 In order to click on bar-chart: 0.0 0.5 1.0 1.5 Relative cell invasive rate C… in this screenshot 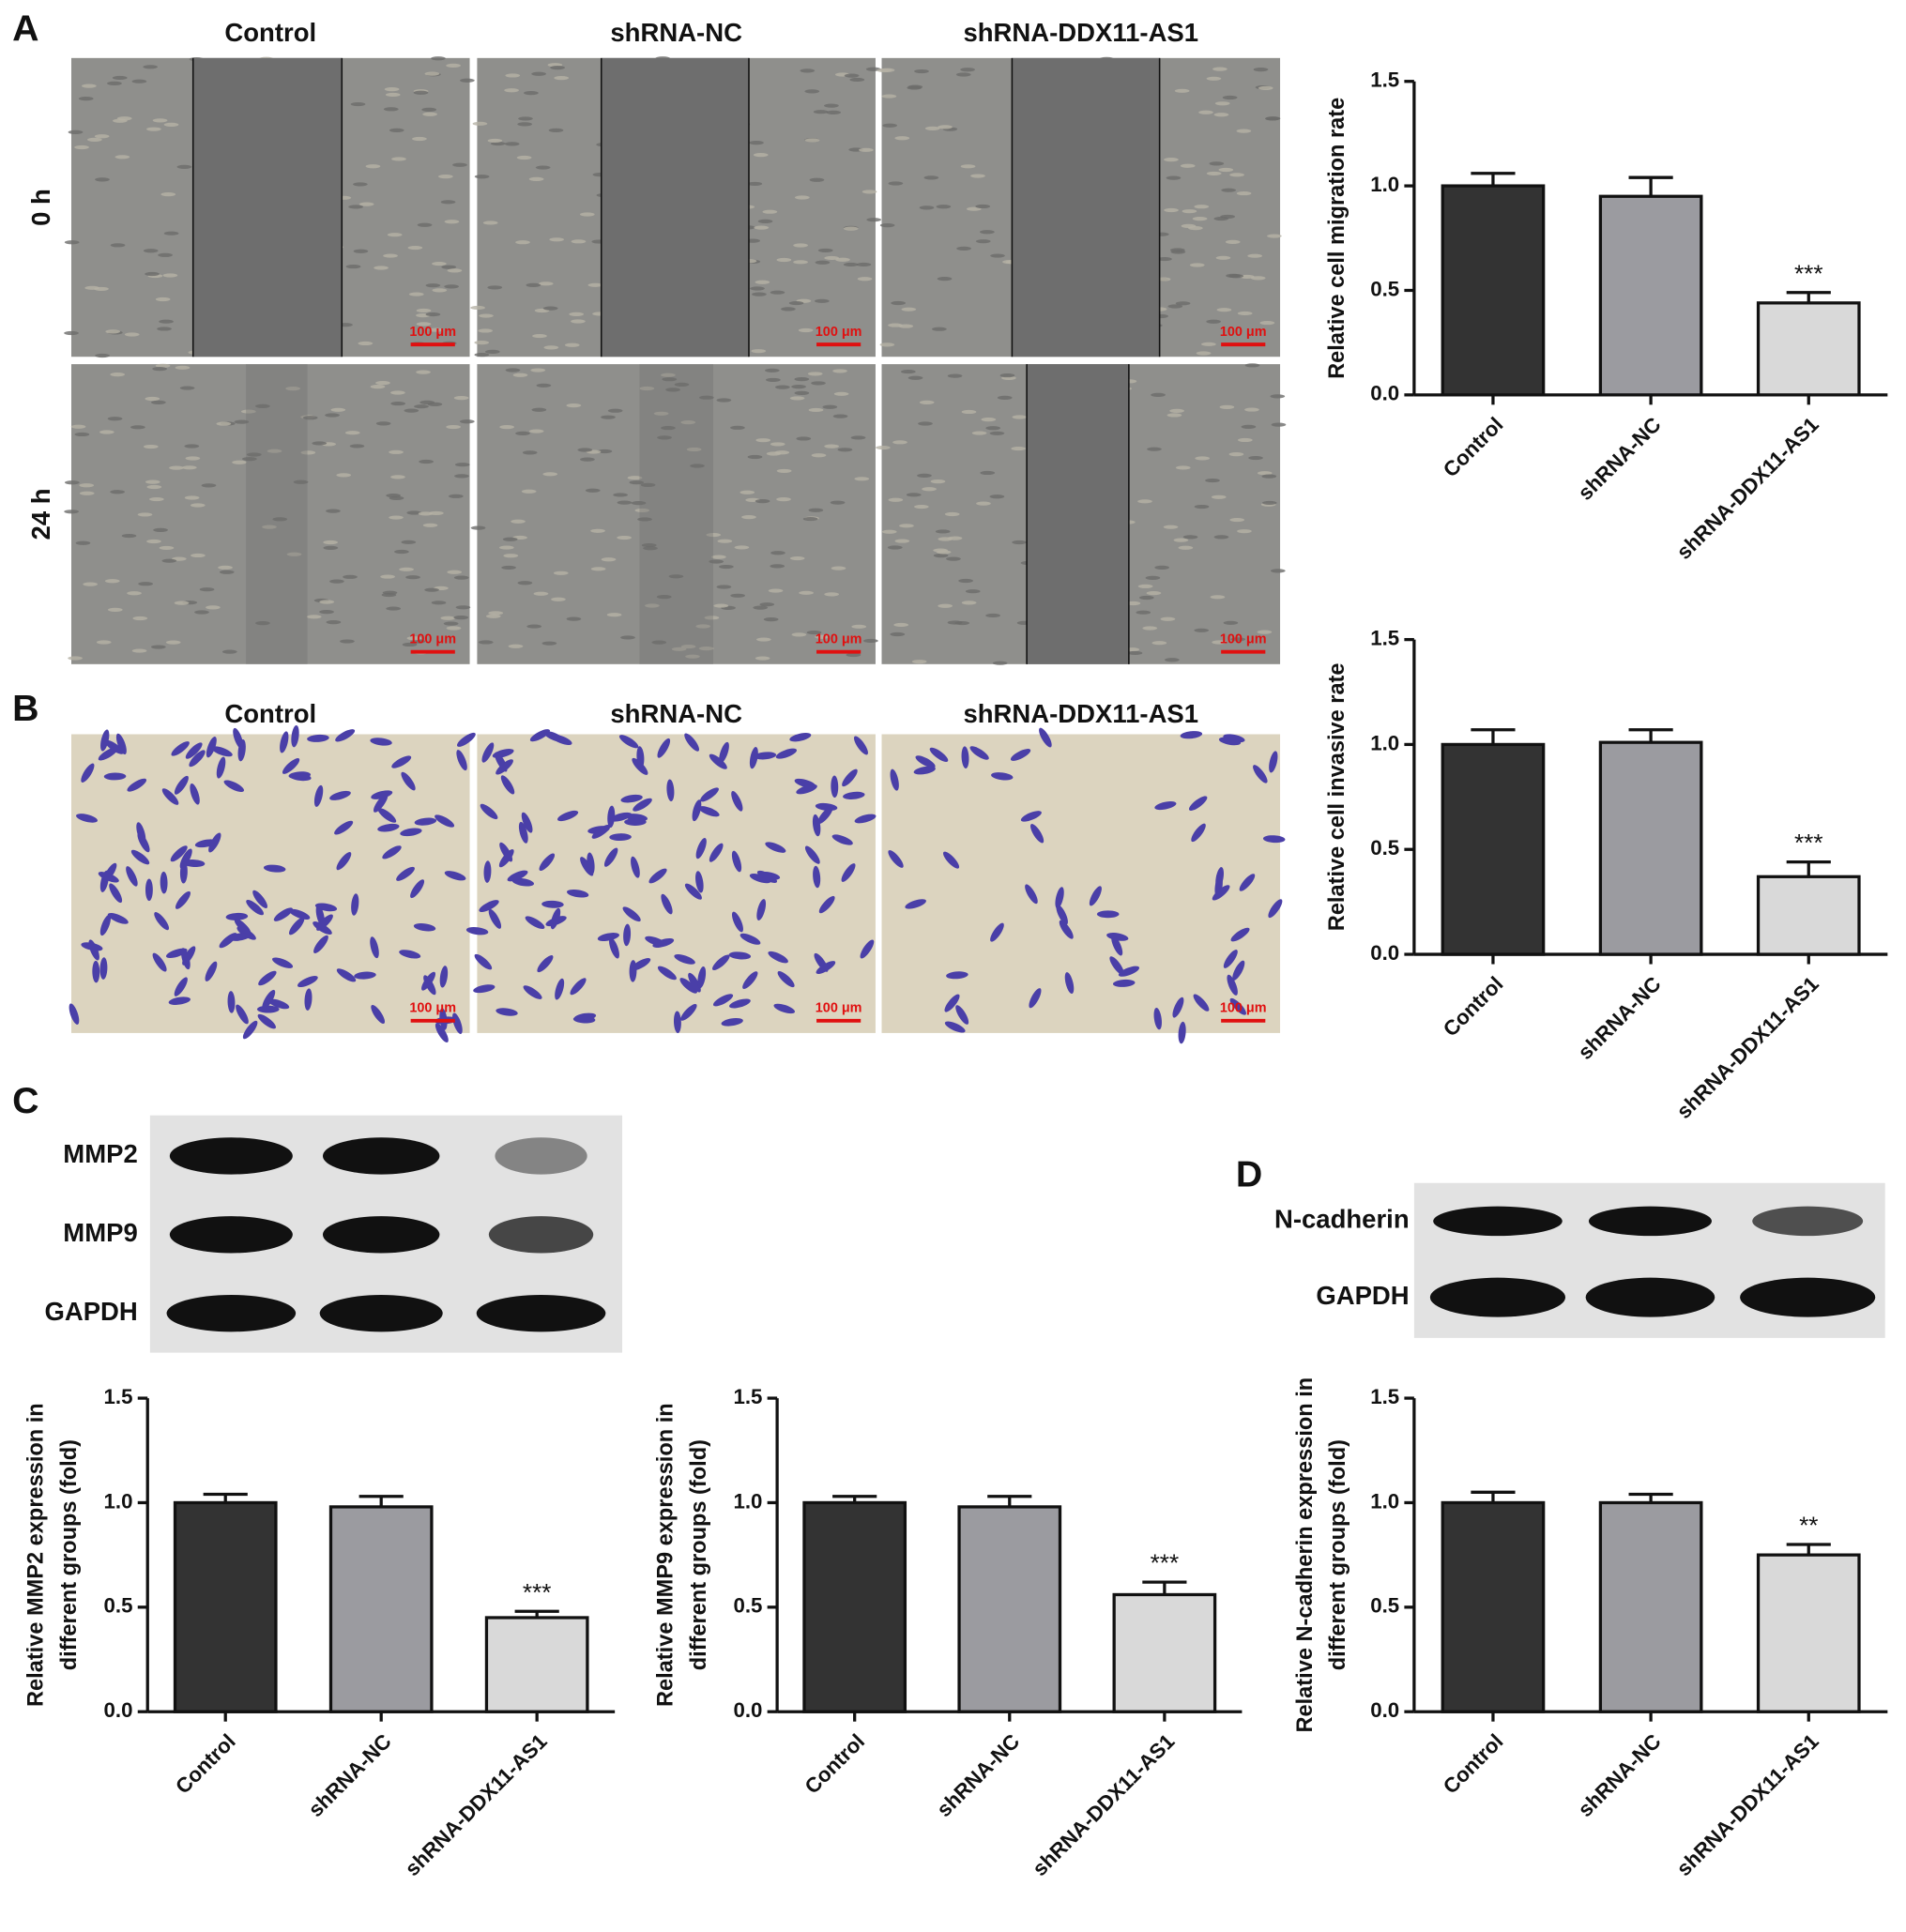, I will do `click(1606, 875)`.